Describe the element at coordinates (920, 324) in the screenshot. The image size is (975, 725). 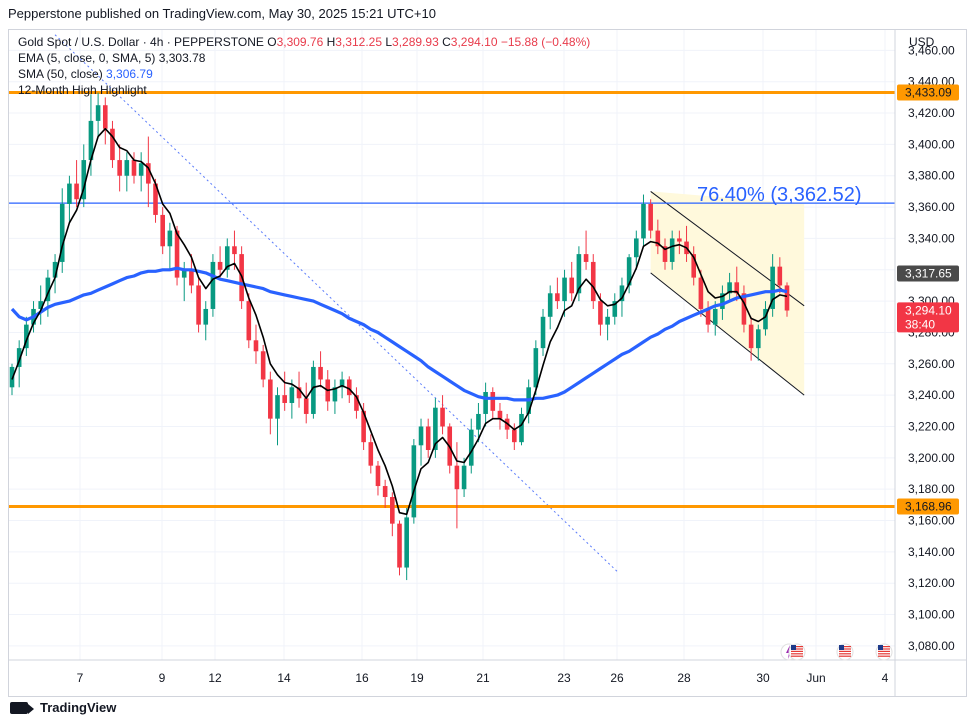
I see `current-price-label-countdown: 38:40` at that location.